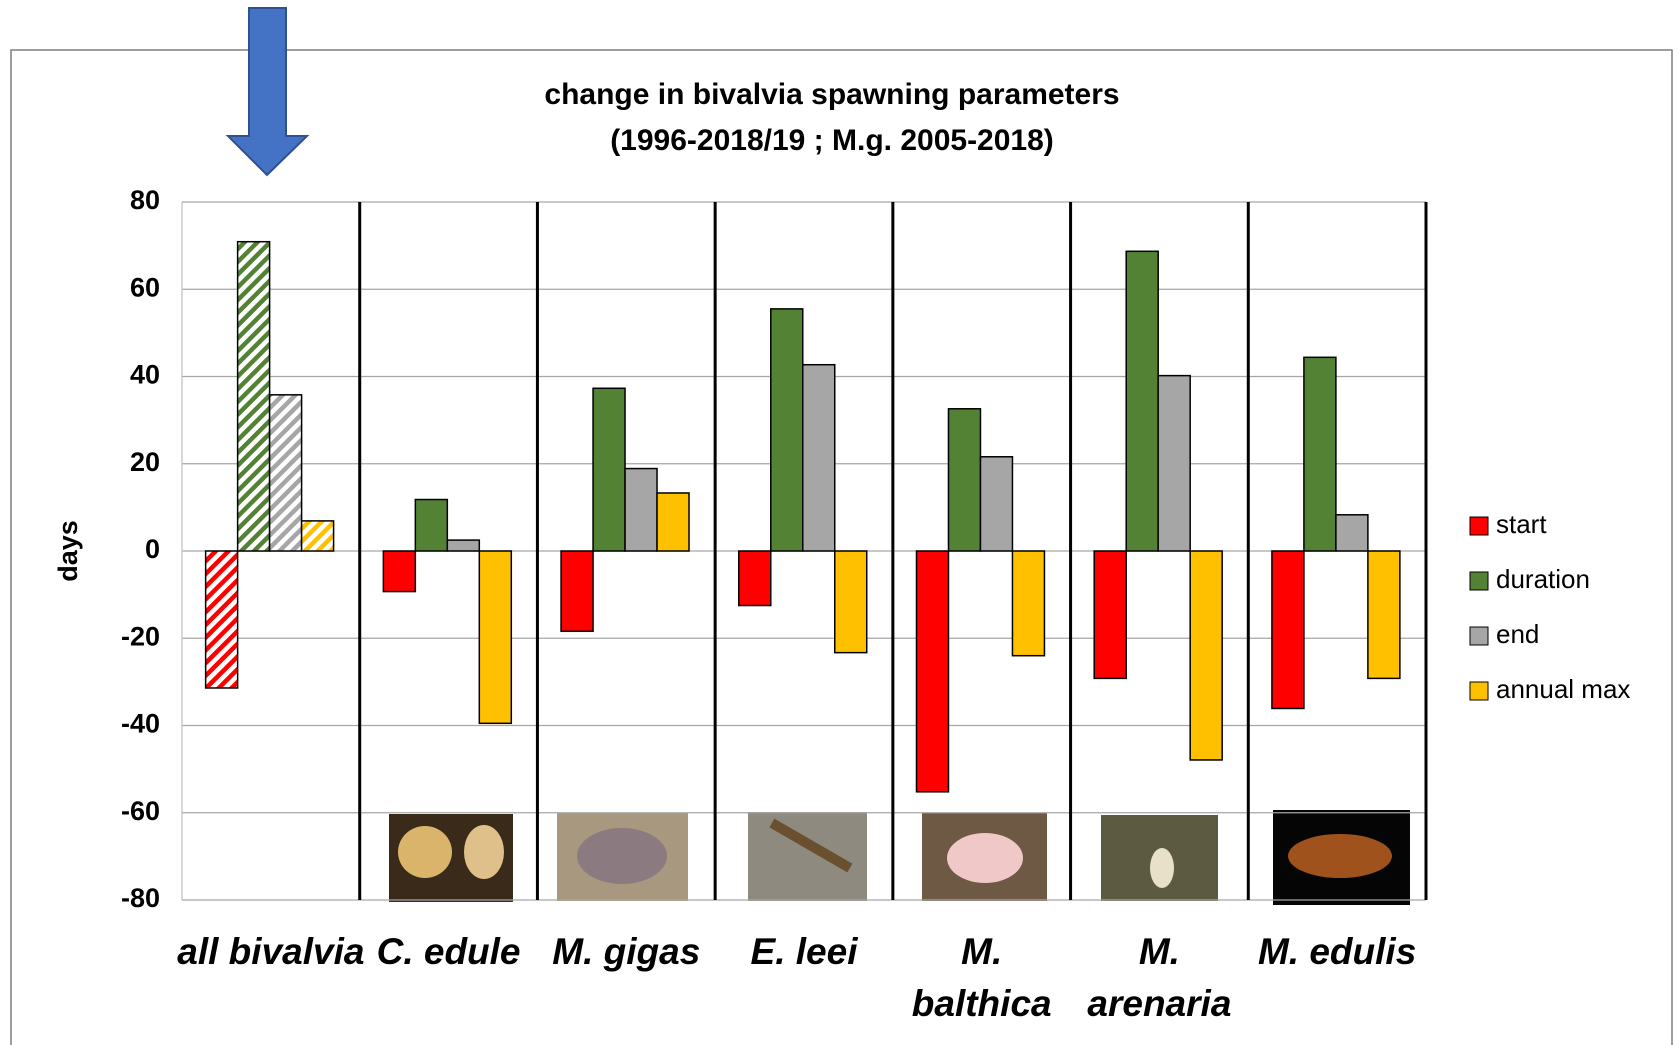 The height and width of the screenshot is (1045, 1679). What do you see at coordinates (140, 811) in the screenshot?
I see `y-tick-label: -60` at bounding box center [140, 811].